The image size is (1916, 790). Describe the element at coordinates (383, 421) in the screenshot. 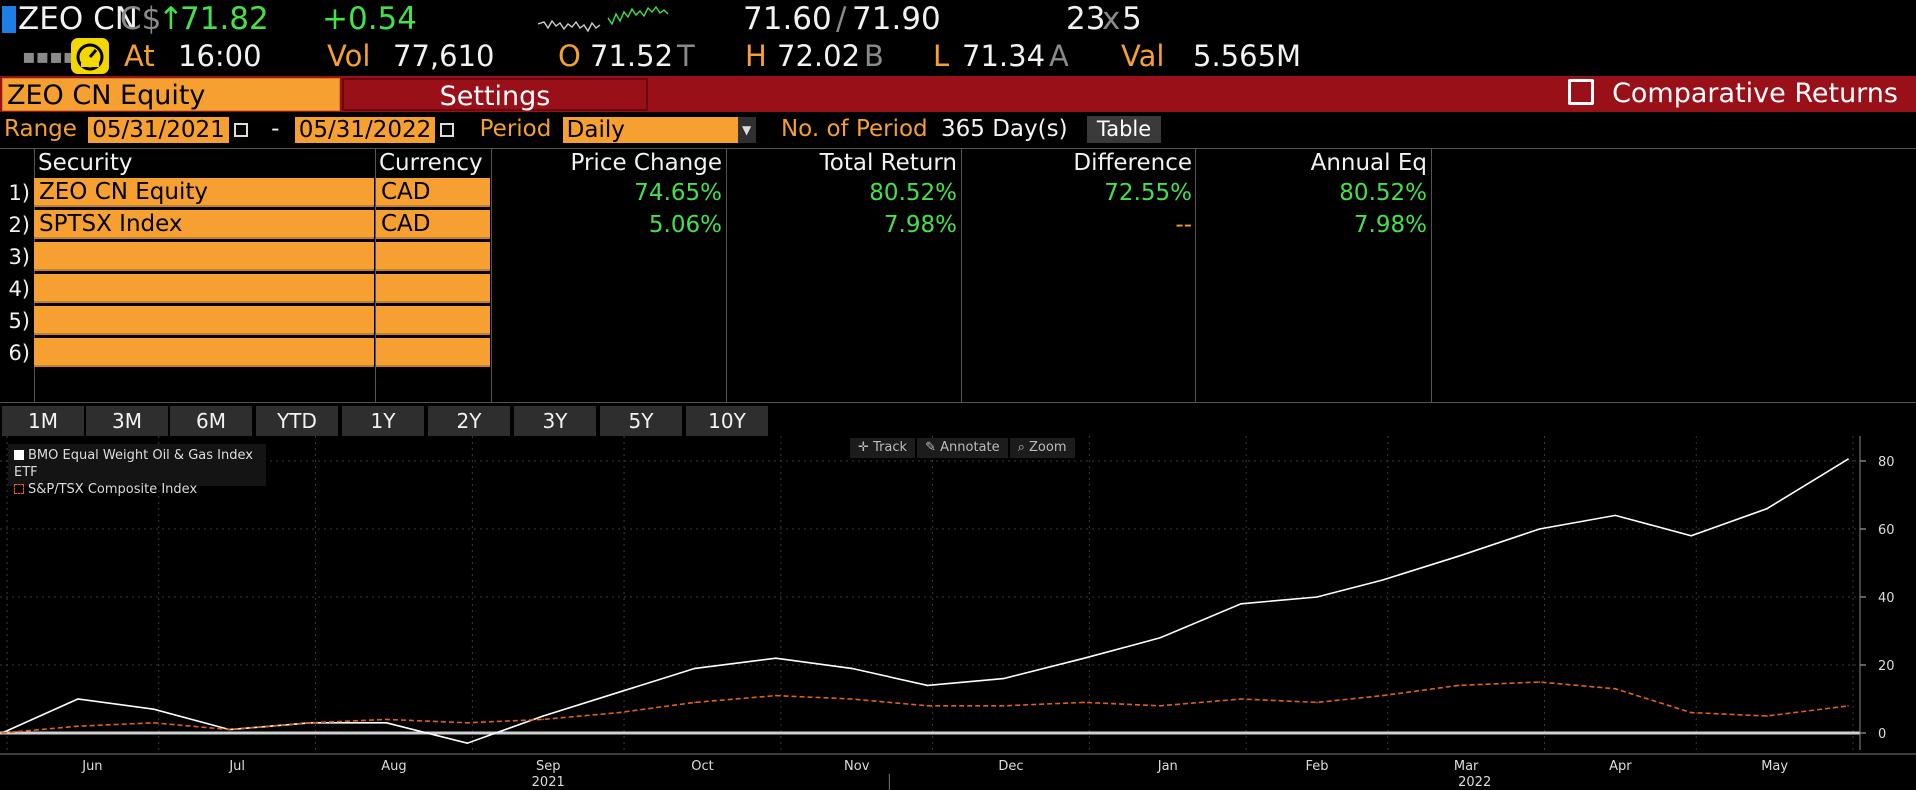

I see `period-button-1y: 1Y` at that location.